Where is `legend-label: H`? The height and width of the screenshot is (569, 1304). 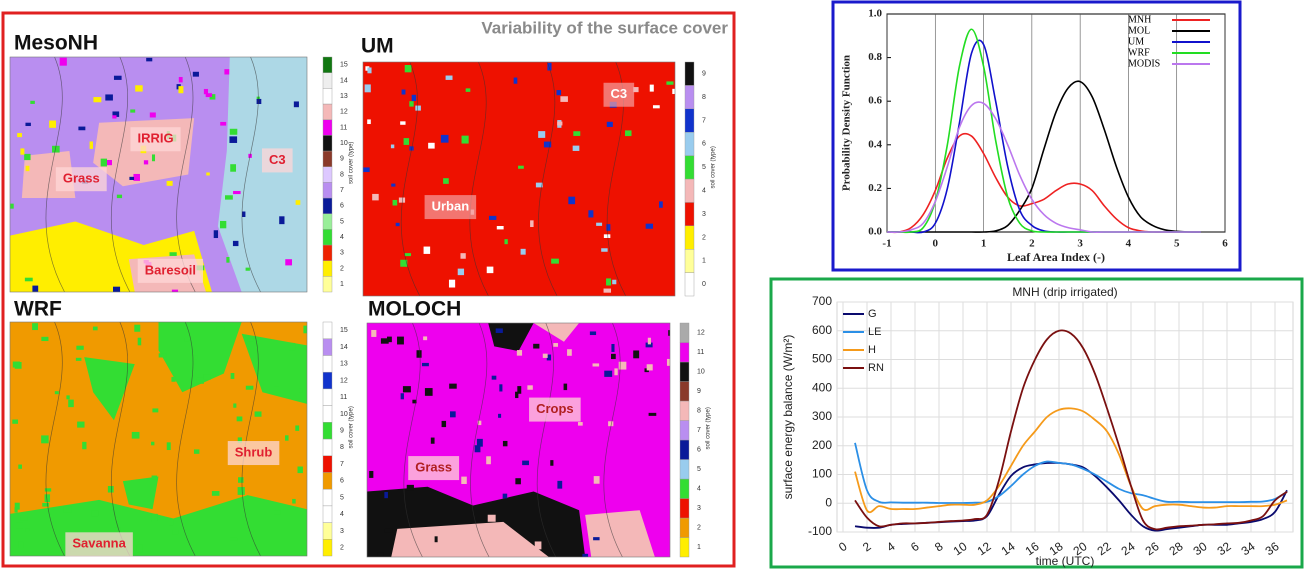
legend-label: H is located at coordinates (872, 350).